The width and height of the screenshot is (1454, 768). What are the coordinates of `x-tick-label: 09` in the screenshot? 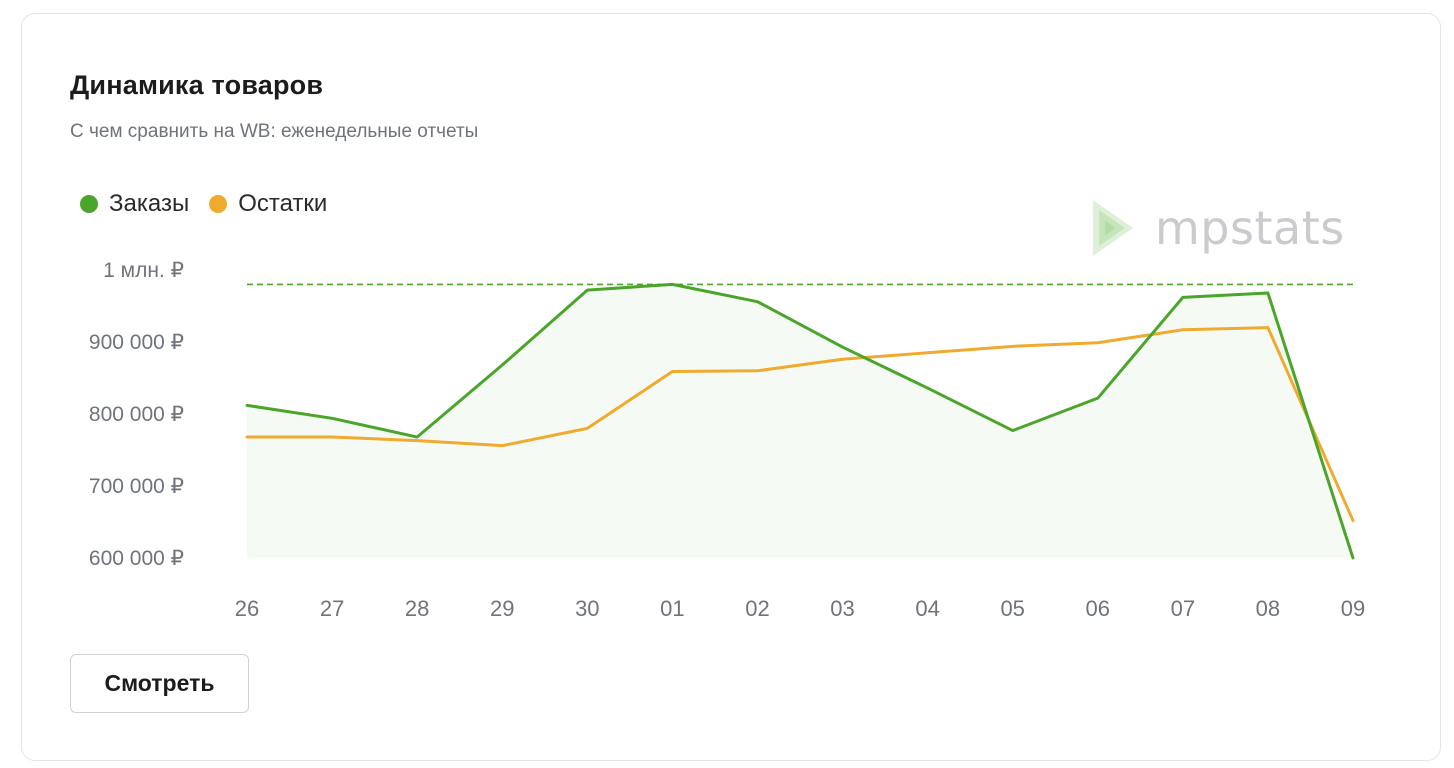 It's located at (1353, 608).